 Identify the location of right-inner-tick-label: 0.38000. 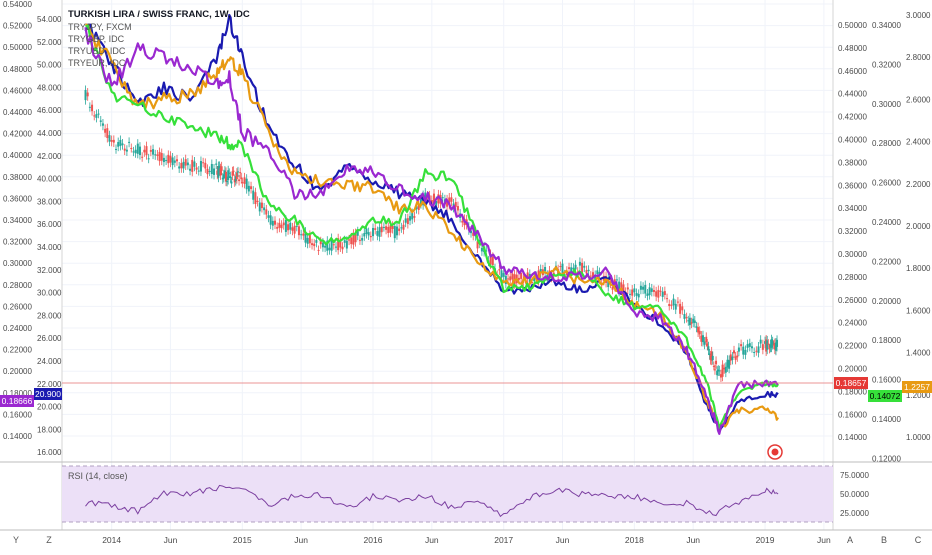
(852, 162).